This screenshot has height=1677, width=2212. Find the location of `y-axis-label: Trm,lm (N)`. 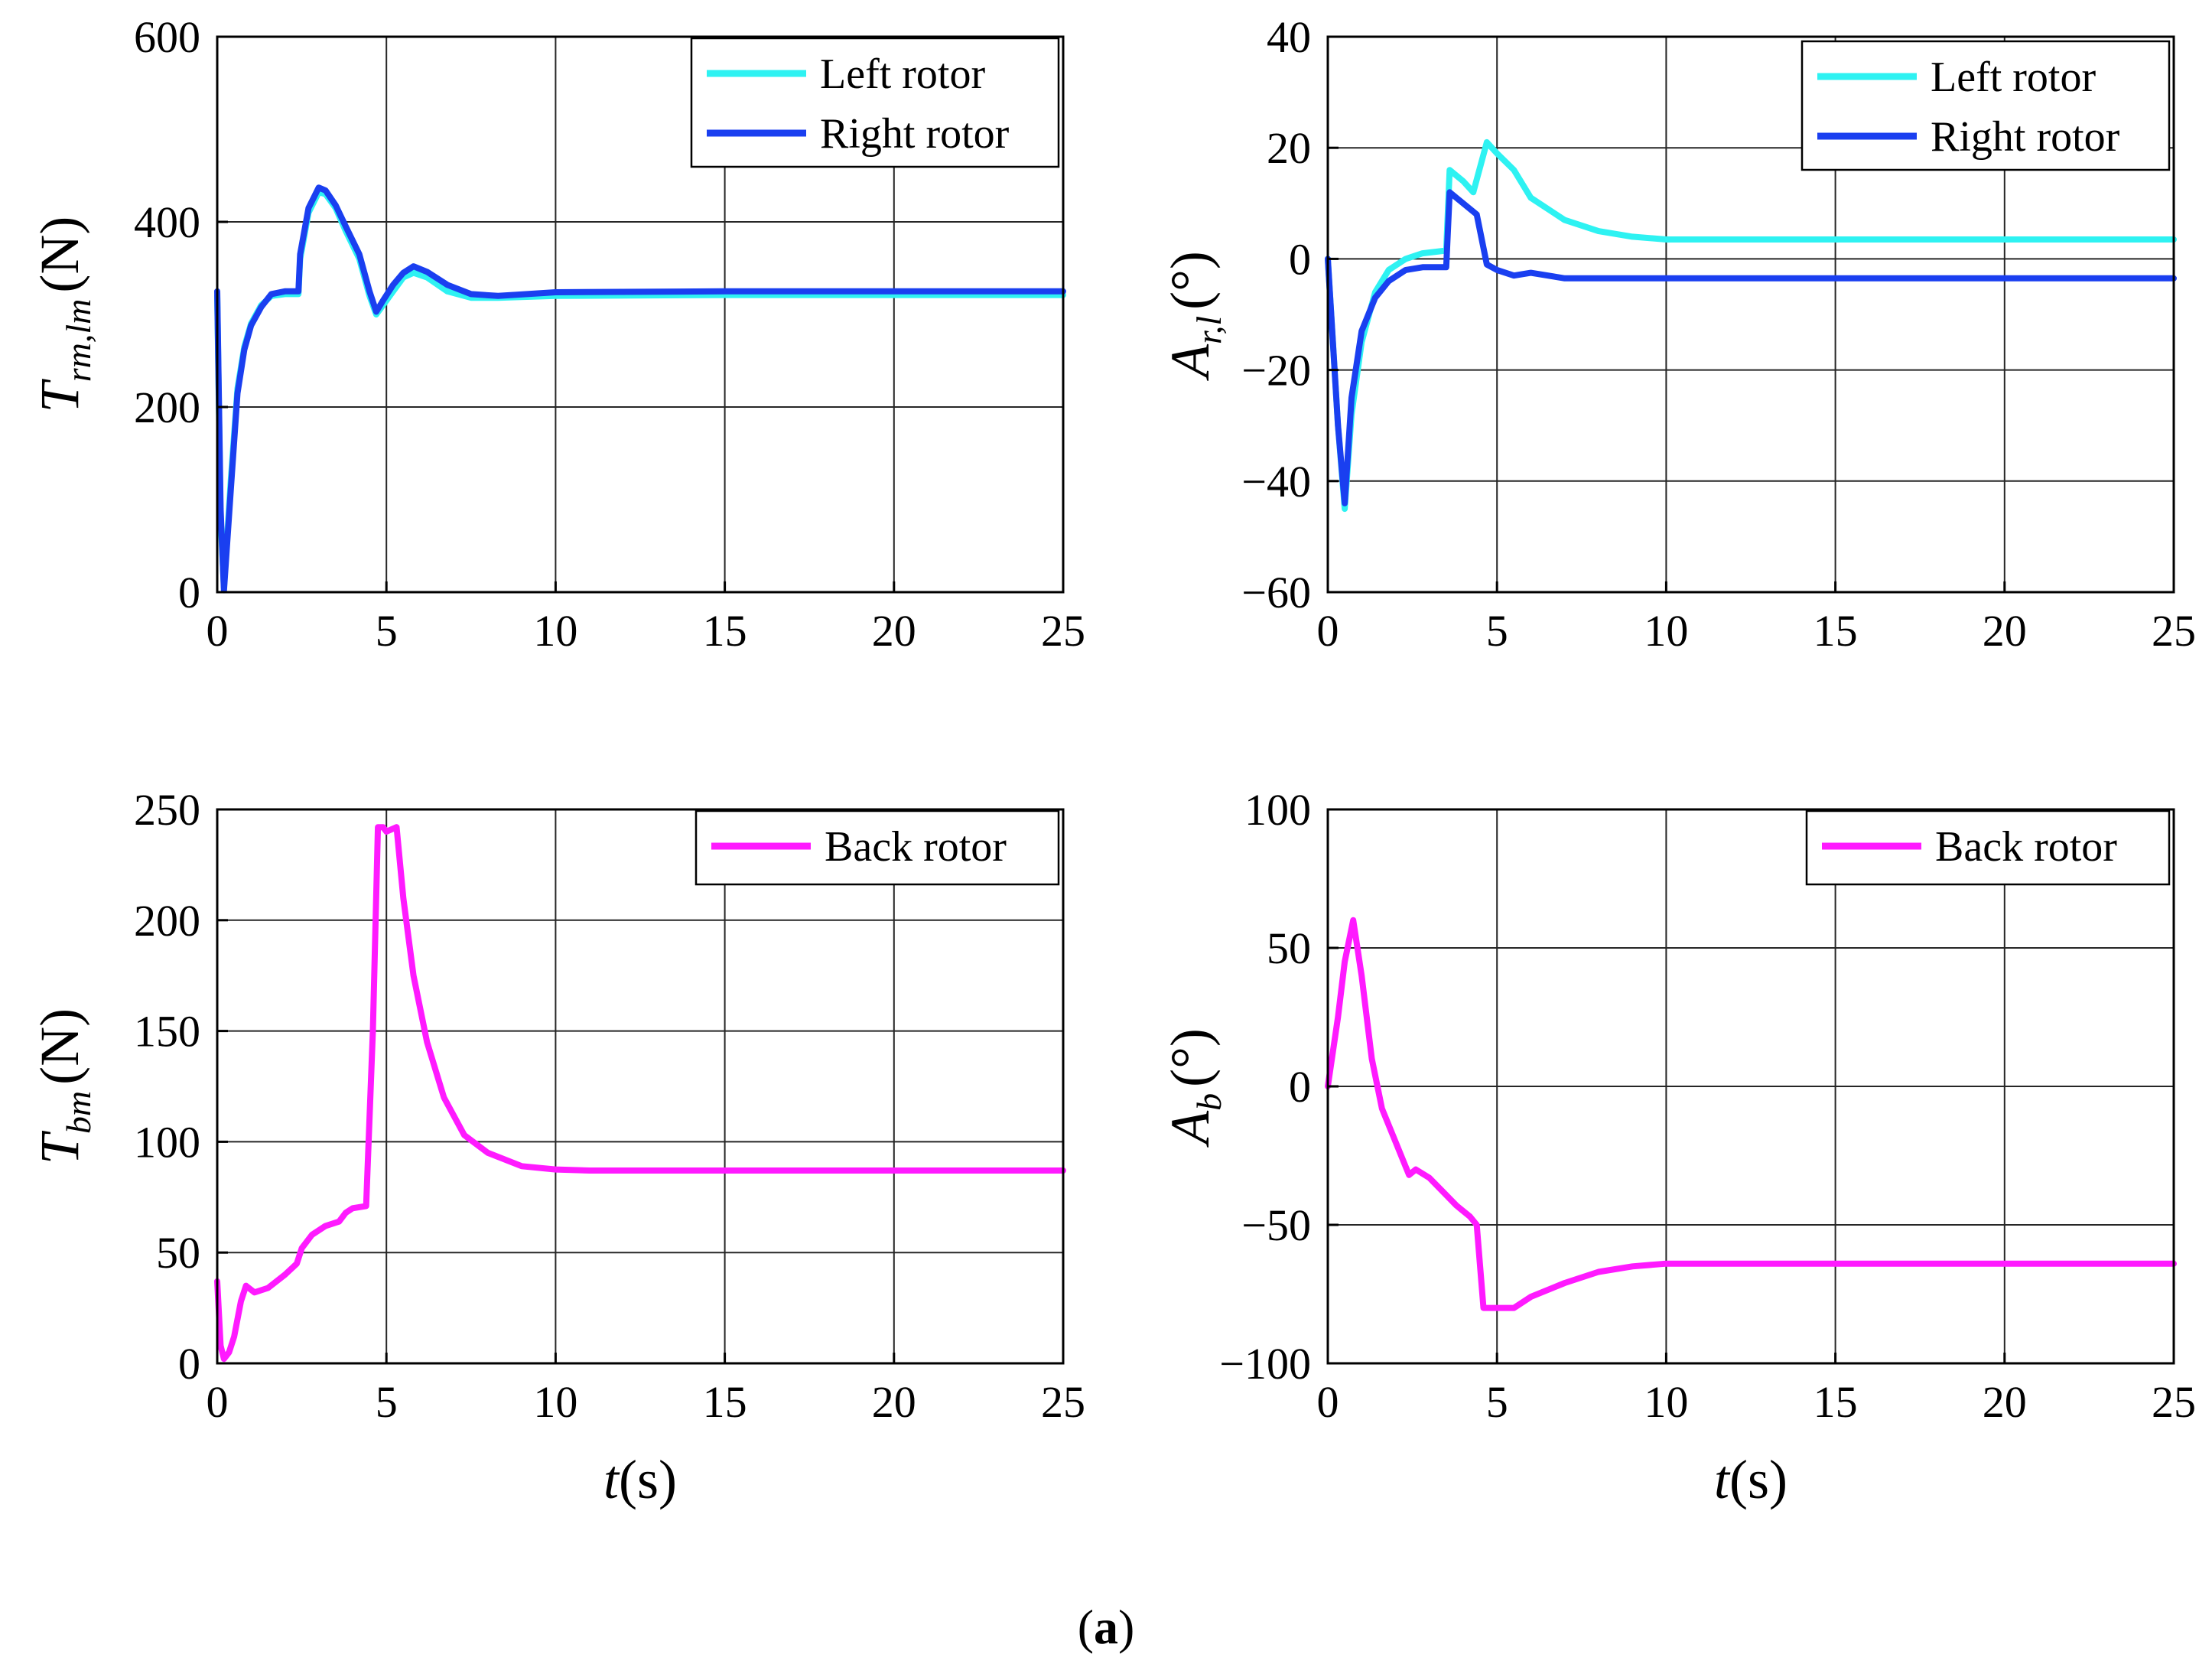

y-axis-label: Trm,lm (N) is located at coordinates (63, 315).